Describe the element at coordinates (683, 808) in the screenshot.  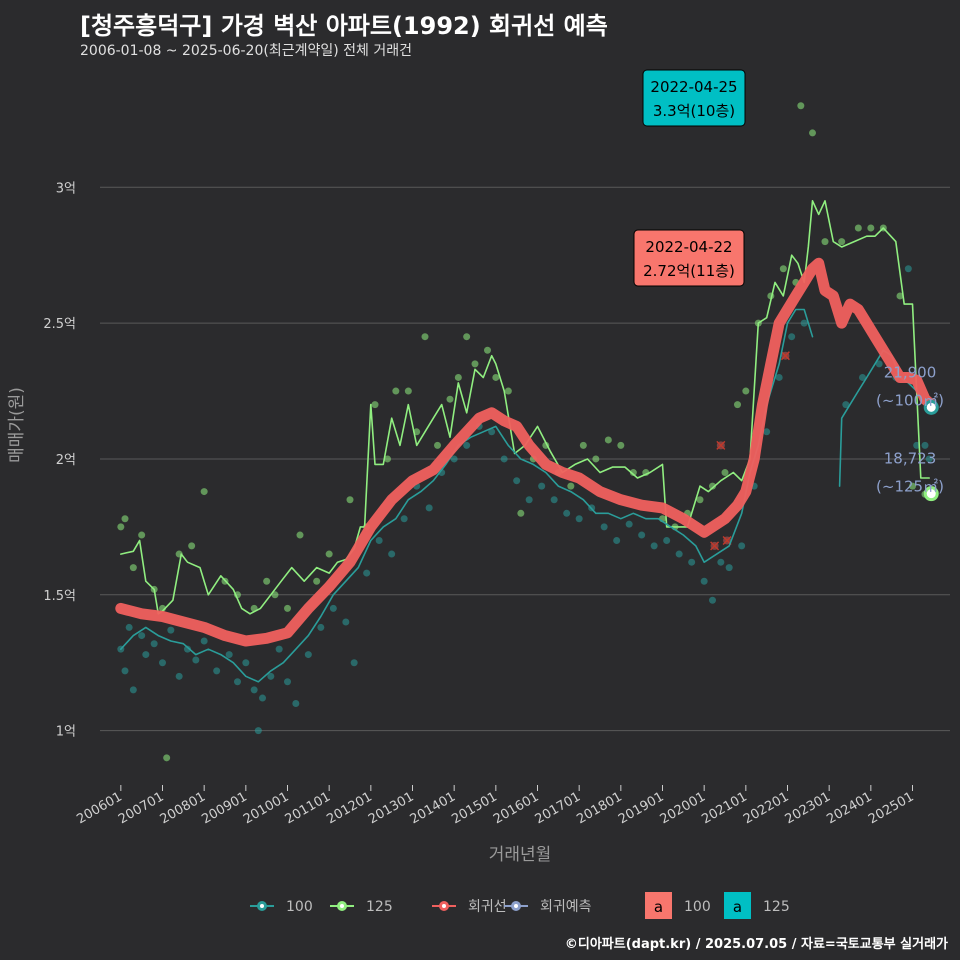
I see `x-tick-label: 202001` at that location.